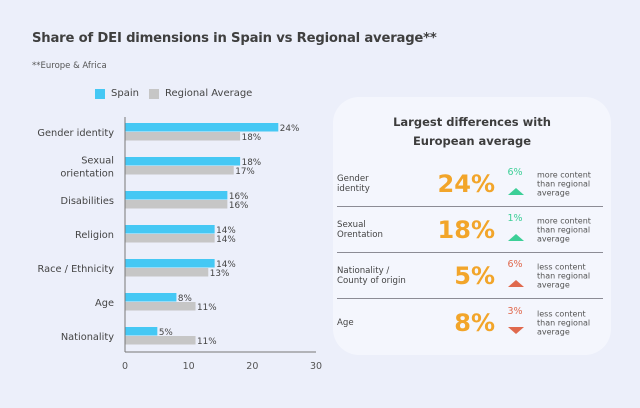  Describe the element at coordinates (185, 299) in the screenshot. I see `data-label-spain: 8%` at that location.